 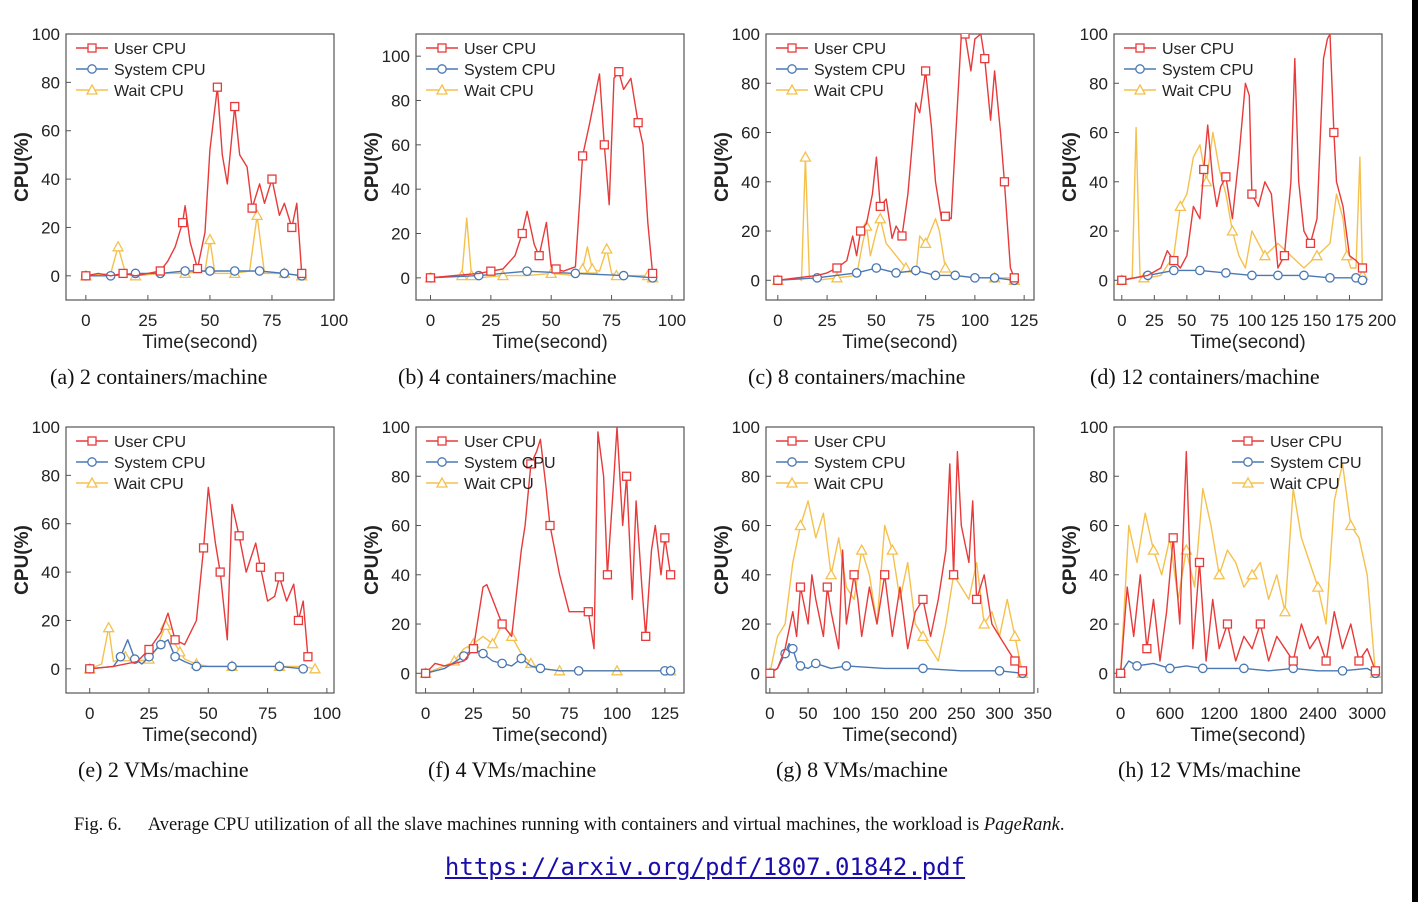 What do you see at coordinates (705, 867) in the screenshot?
I see `source-link: https://arxiv.org/pdf/1807.01842.pdf` at bounding box center [705, 867].